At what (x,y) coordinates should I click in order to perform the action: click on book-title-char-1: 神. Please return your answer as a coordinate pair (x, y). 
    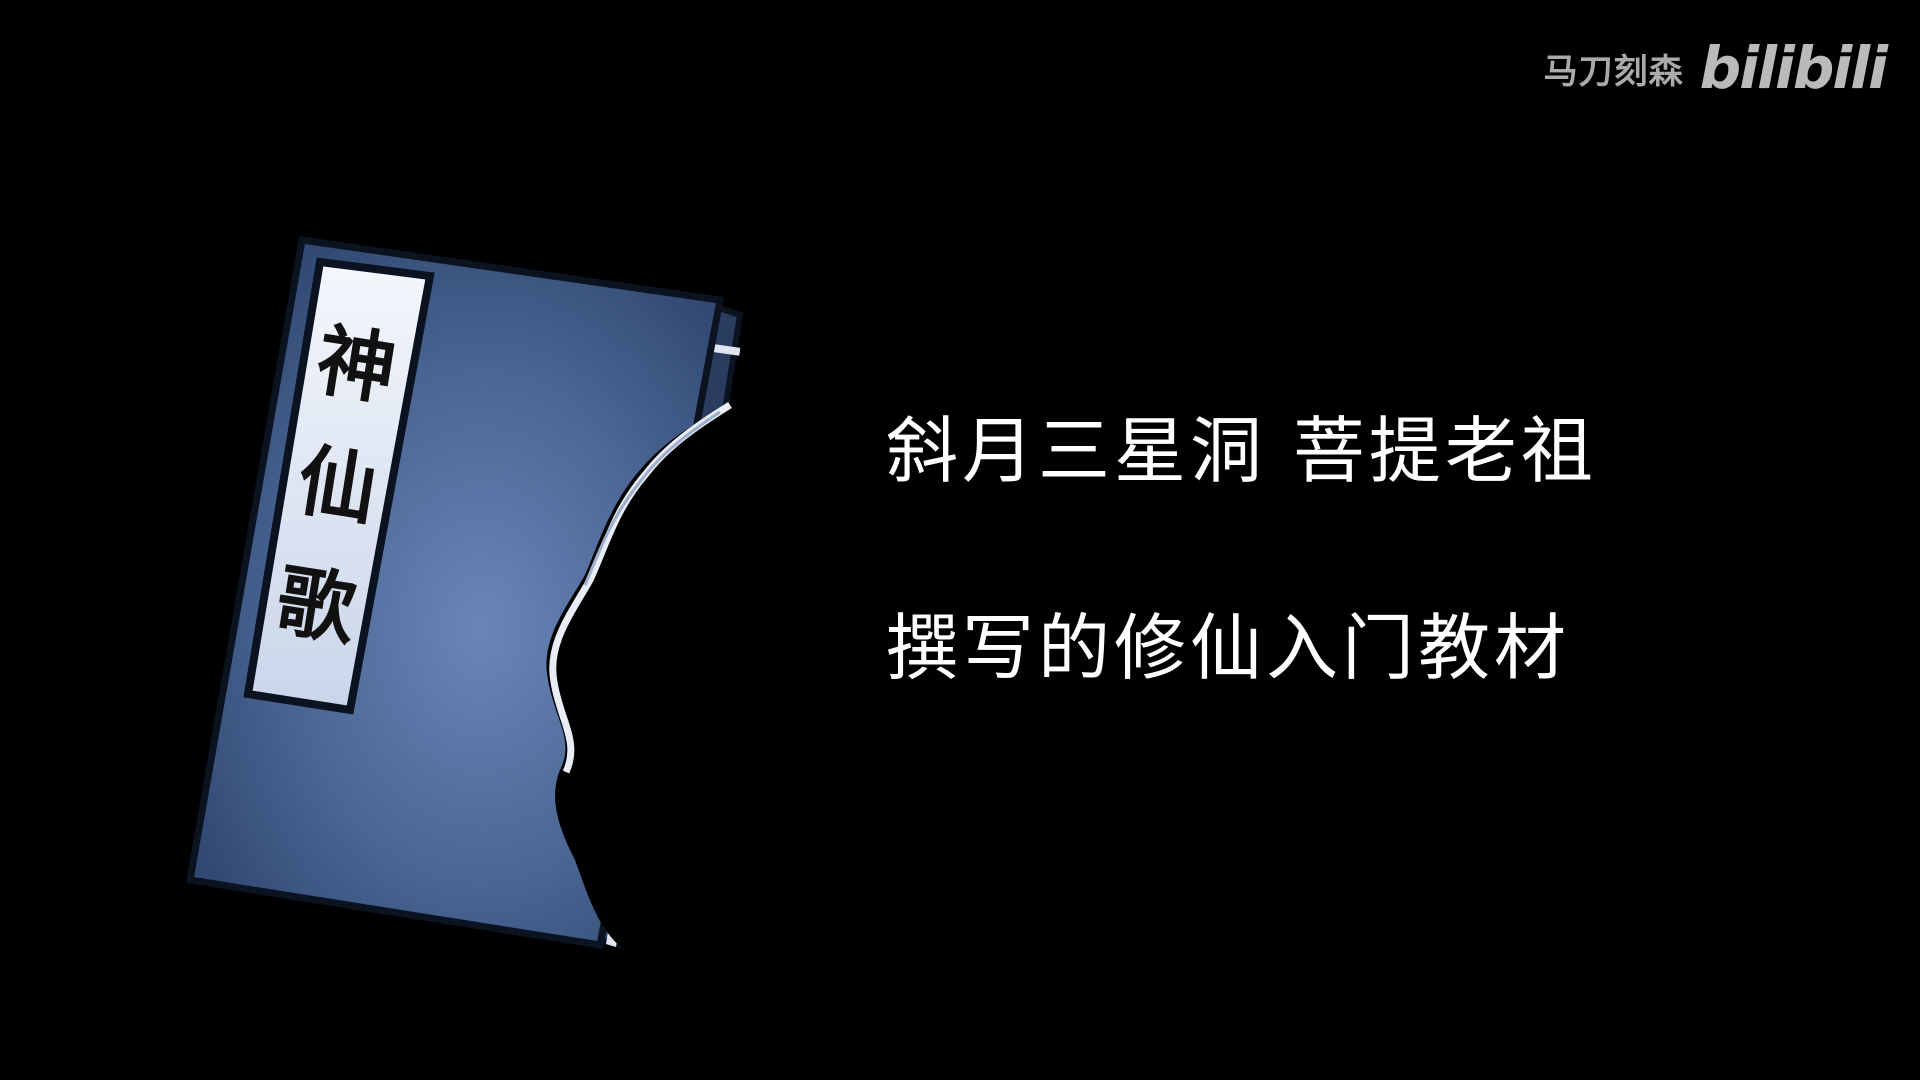
    Looking at the image, I should click on (356, 366).